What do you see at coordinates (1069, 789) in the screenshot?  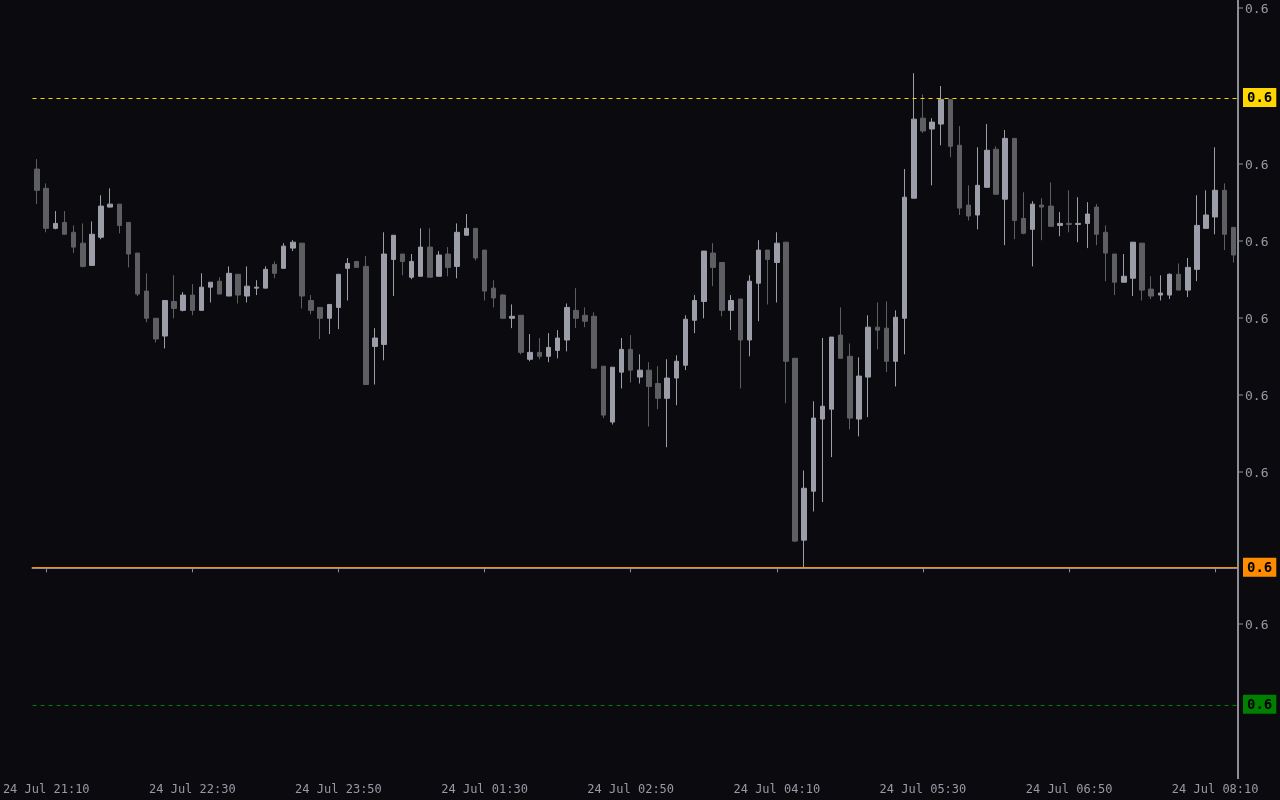 I see `x-tick-label: 24 Jul 06:50` at bounding box center [1069, 789].